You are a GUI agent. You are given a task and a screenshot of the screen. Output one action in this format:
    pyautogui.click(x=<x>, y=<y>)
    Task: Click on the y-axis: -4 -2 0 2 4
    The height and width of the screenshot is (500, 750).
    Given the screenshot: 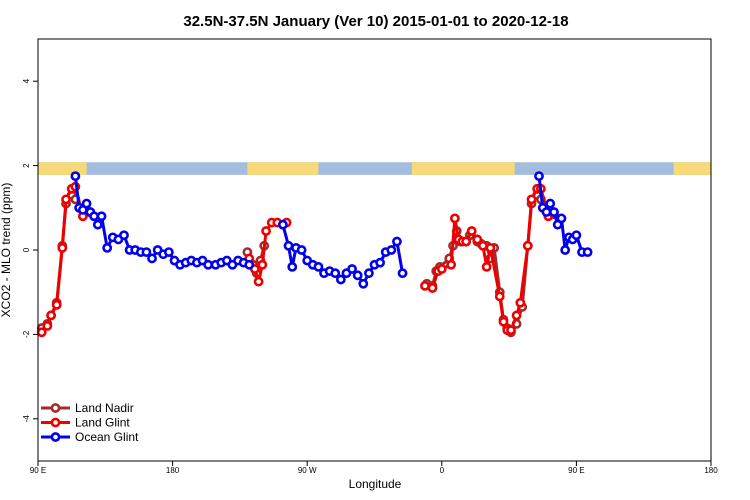 What is the action you would take?
    pyautogui.click(x=30, y=250)
    